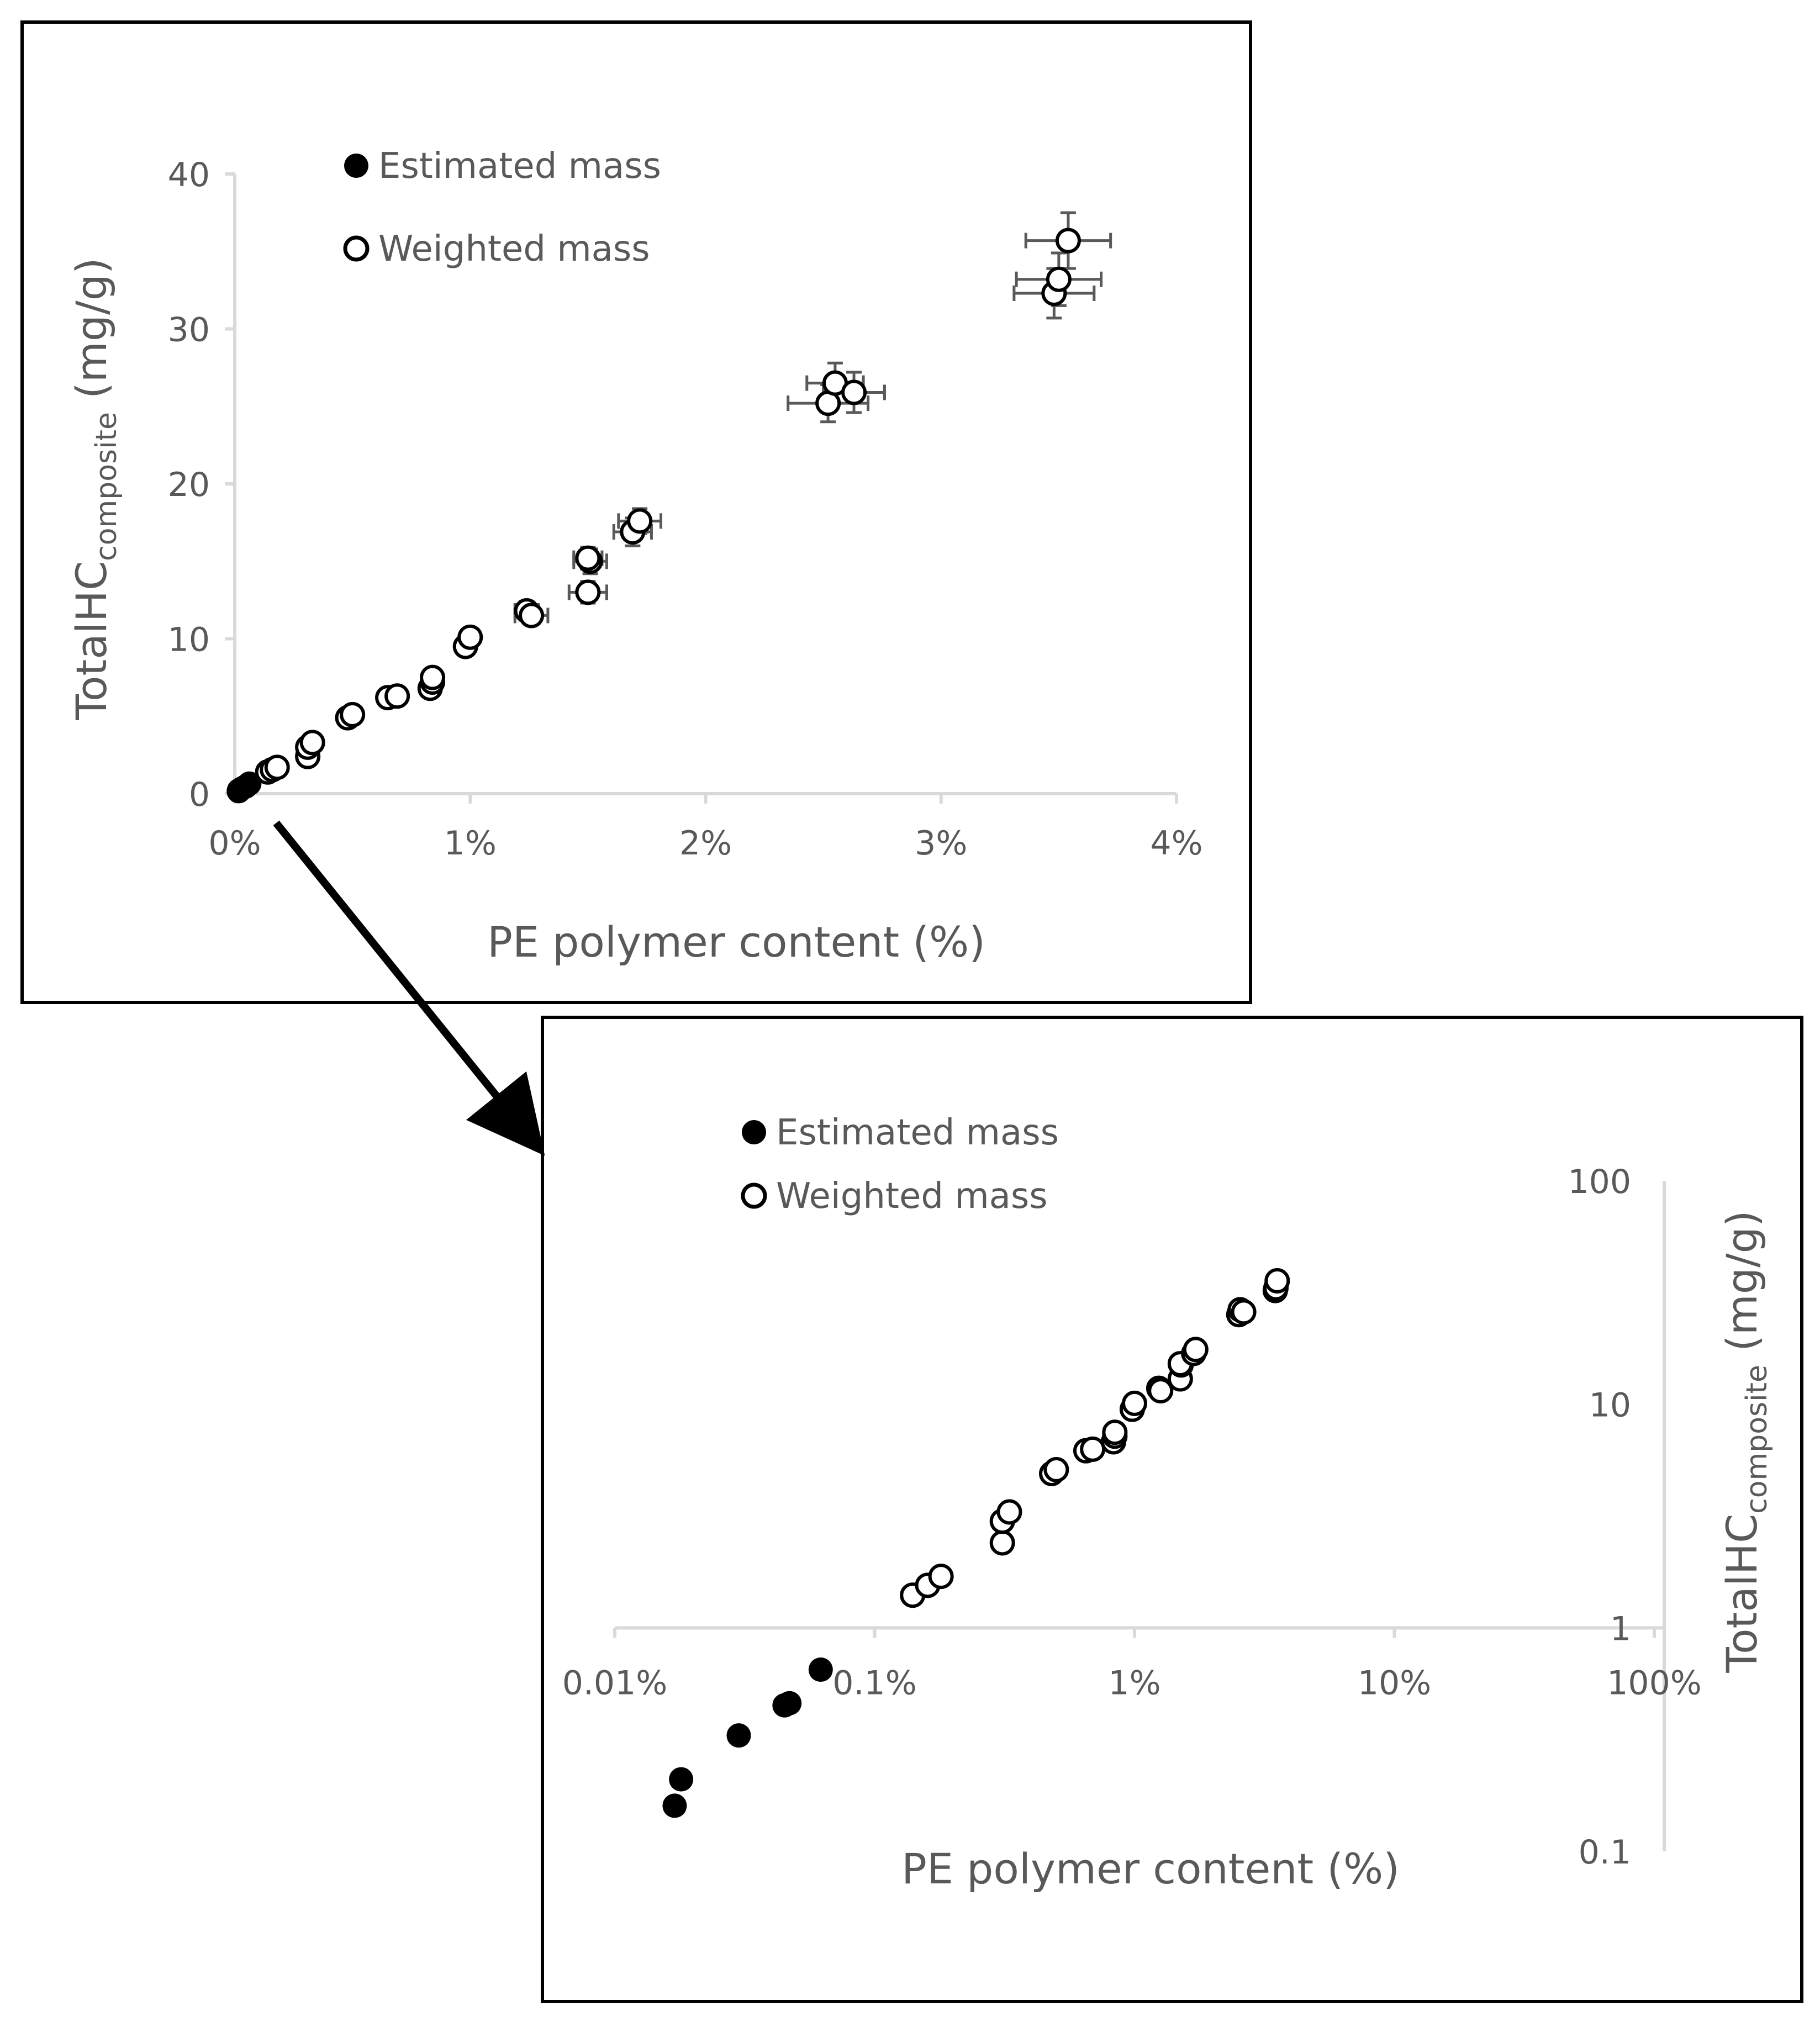 This screenshot has height=2022, width=1820. I want to click on linear-error-bars, so click(813, 418).